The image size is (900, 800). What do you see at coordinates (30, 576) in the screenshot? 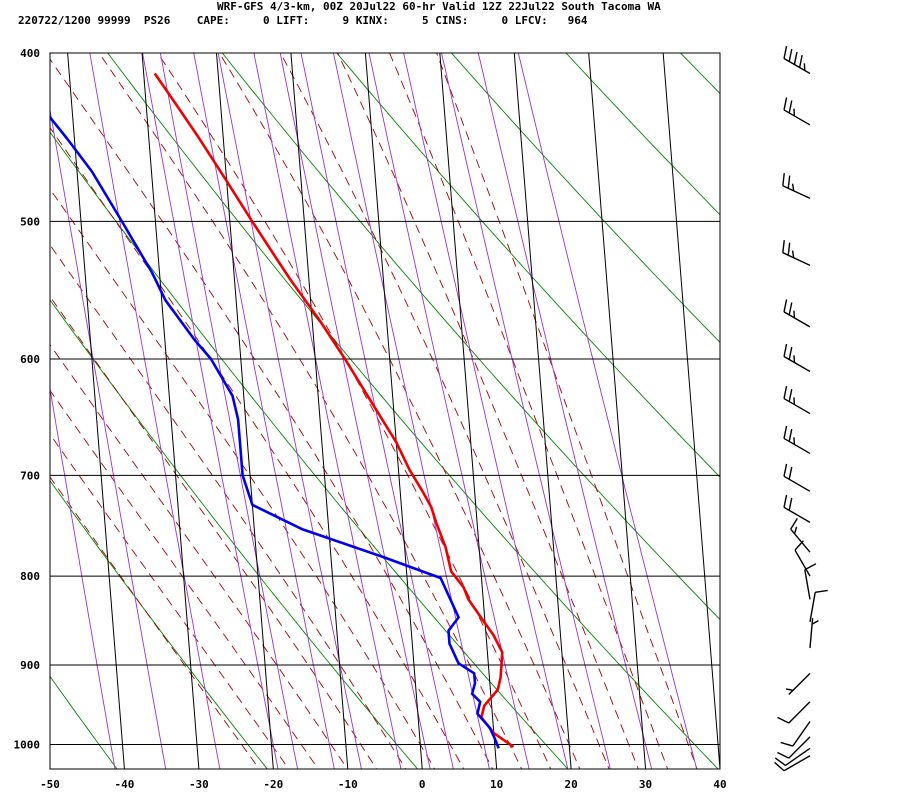
I see `y-tick-label: 800` at bounding box center [30, 576].